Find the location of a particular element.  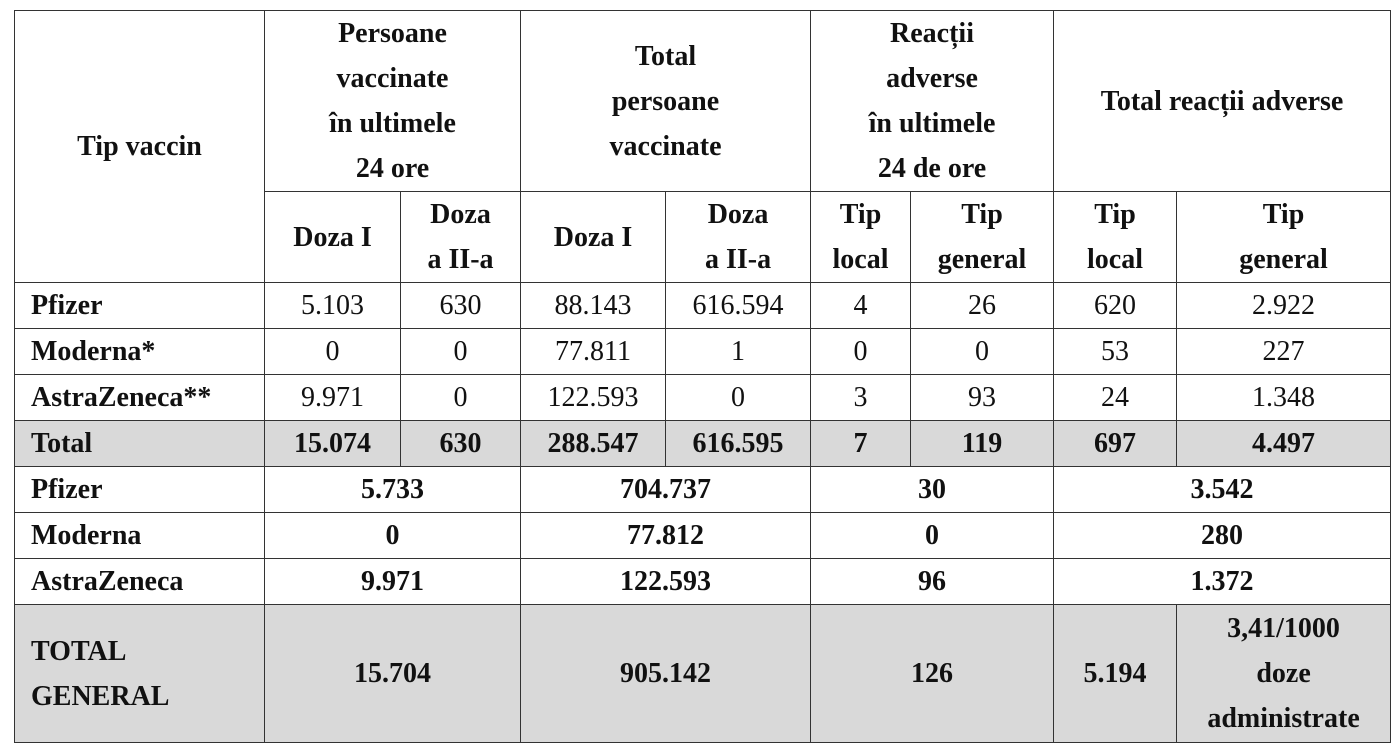

cell: 53 is located at coordinates (1115, 351).